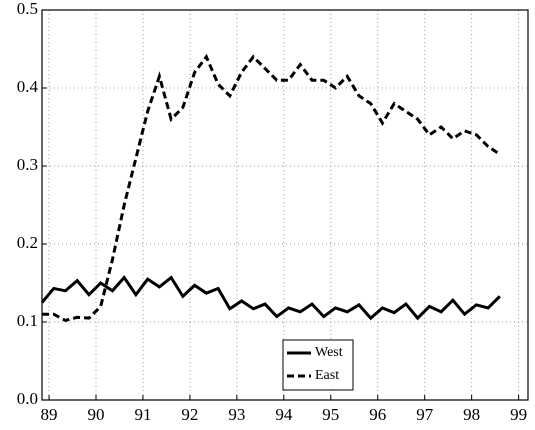  I want to click on x-tick-label: 92, so click(189, 414).